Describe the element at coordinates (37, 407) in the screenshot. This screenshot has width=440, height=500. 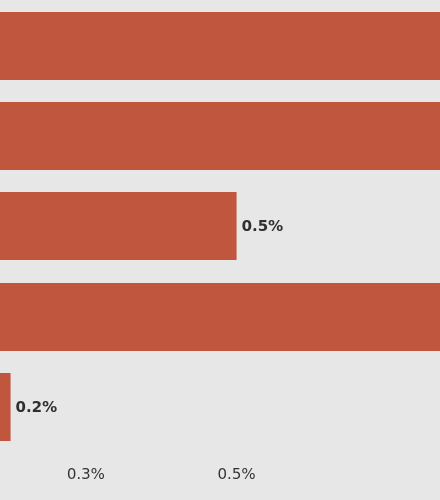
I see `data-label-5: 0.2%` at that location.